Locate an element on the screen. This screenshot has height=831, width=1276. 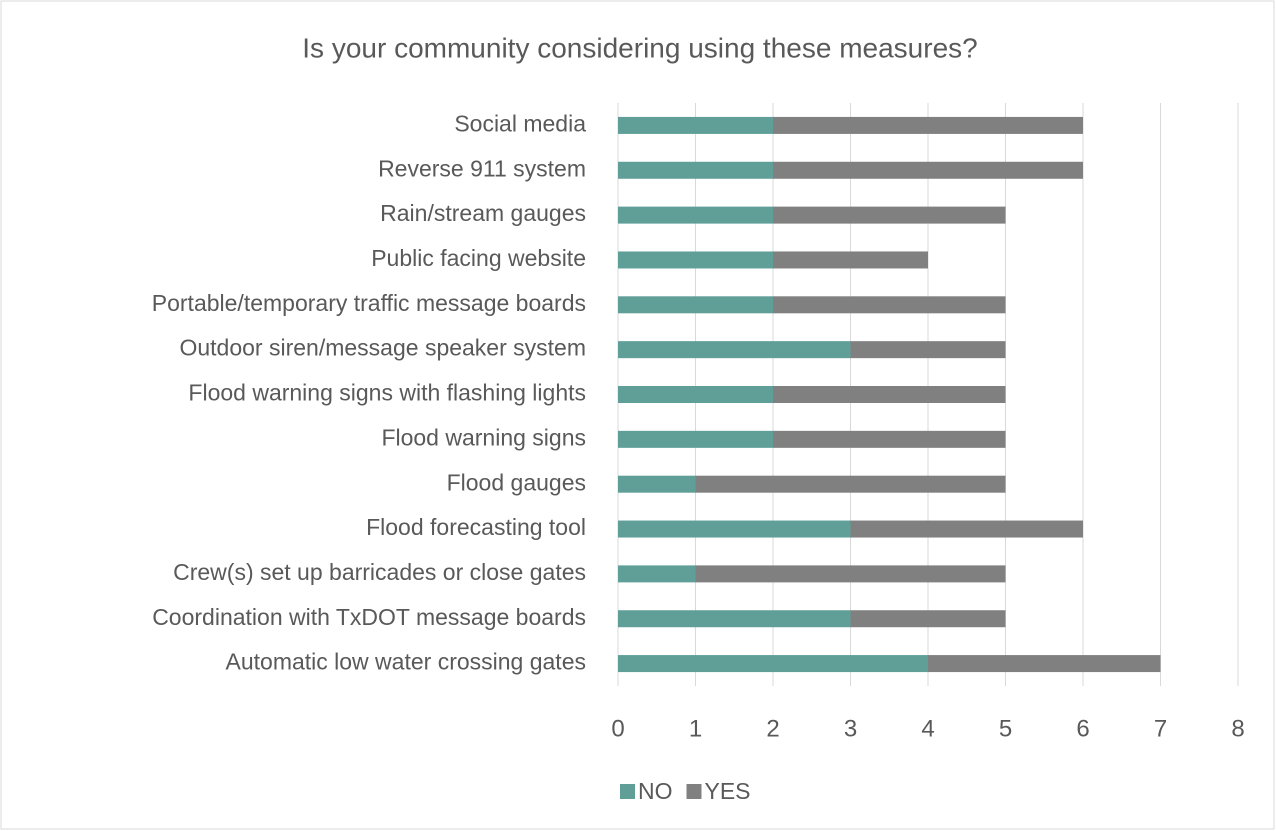
x-tick-label: 2 is located at coordinates (772, 728).